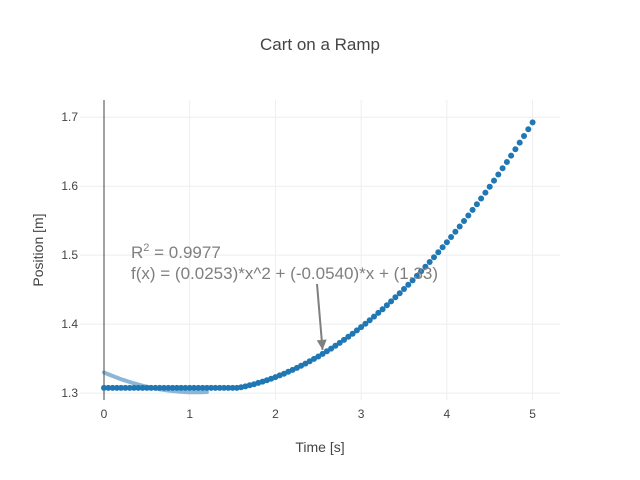 This screenshot has height=480, width=640. Describe the element at coordinates (275, 414) in the screenshot. I see `x-tick-label: 2` at that location.